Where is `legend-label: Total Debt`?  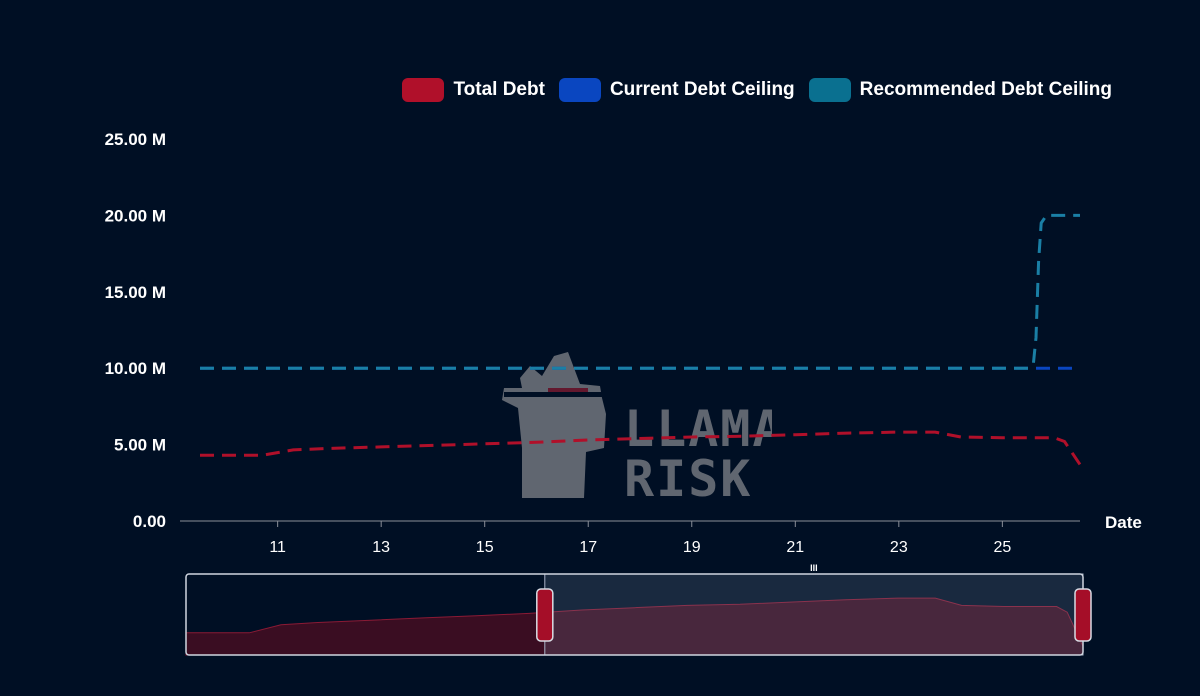
legend-label: Total Debt is located at coordinates (499, 89).